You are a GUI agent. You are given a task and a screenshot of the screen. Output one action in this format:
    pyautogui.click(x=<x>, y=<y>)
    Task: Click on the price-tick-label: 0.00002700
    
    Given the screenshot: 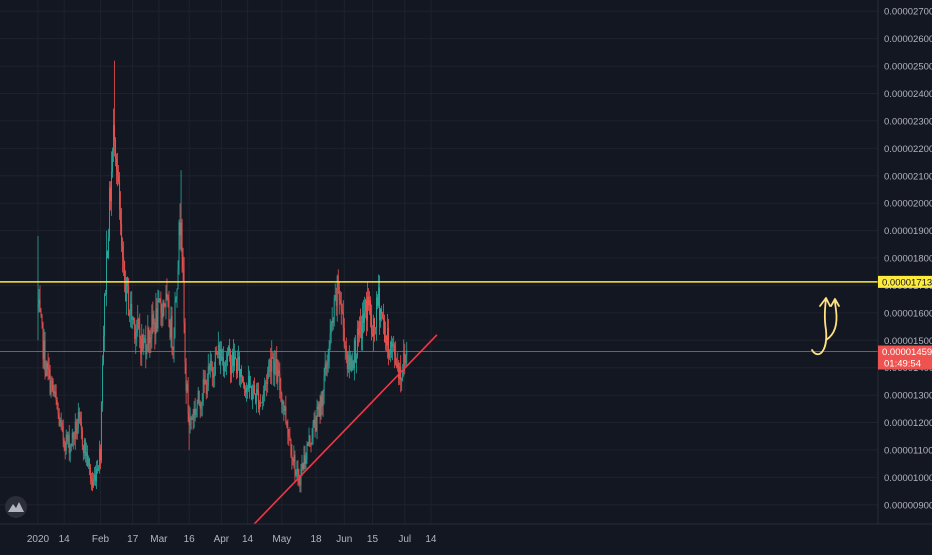 What is the action you would take?
    pyautogui.click(x=908, y=12)
    